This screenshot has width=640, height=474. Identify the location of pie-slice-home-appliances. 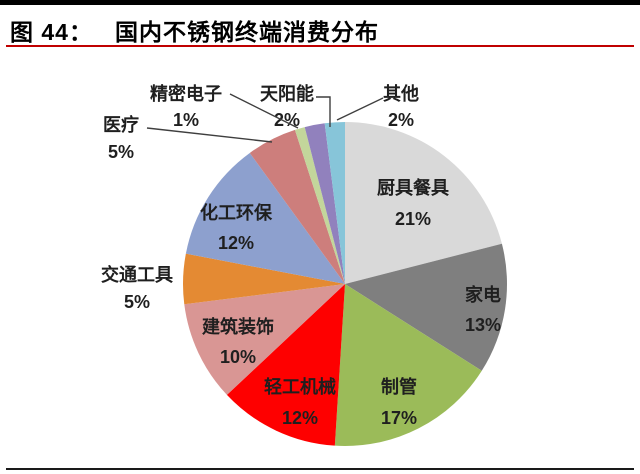
(426, 307).